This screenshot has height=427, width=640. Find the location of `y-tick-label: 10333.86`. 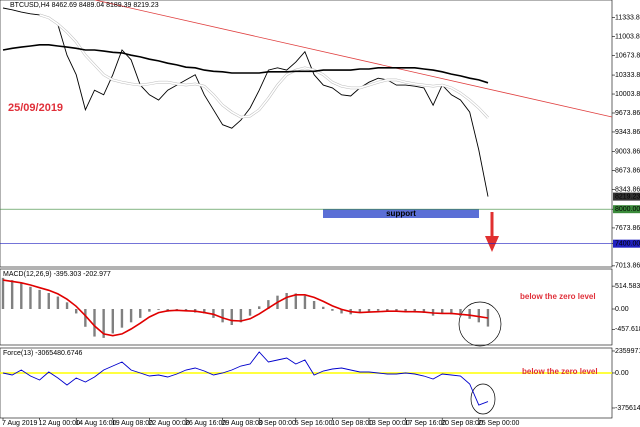

y-tick-label: 10333.86 is located at coordinates (627, 75).